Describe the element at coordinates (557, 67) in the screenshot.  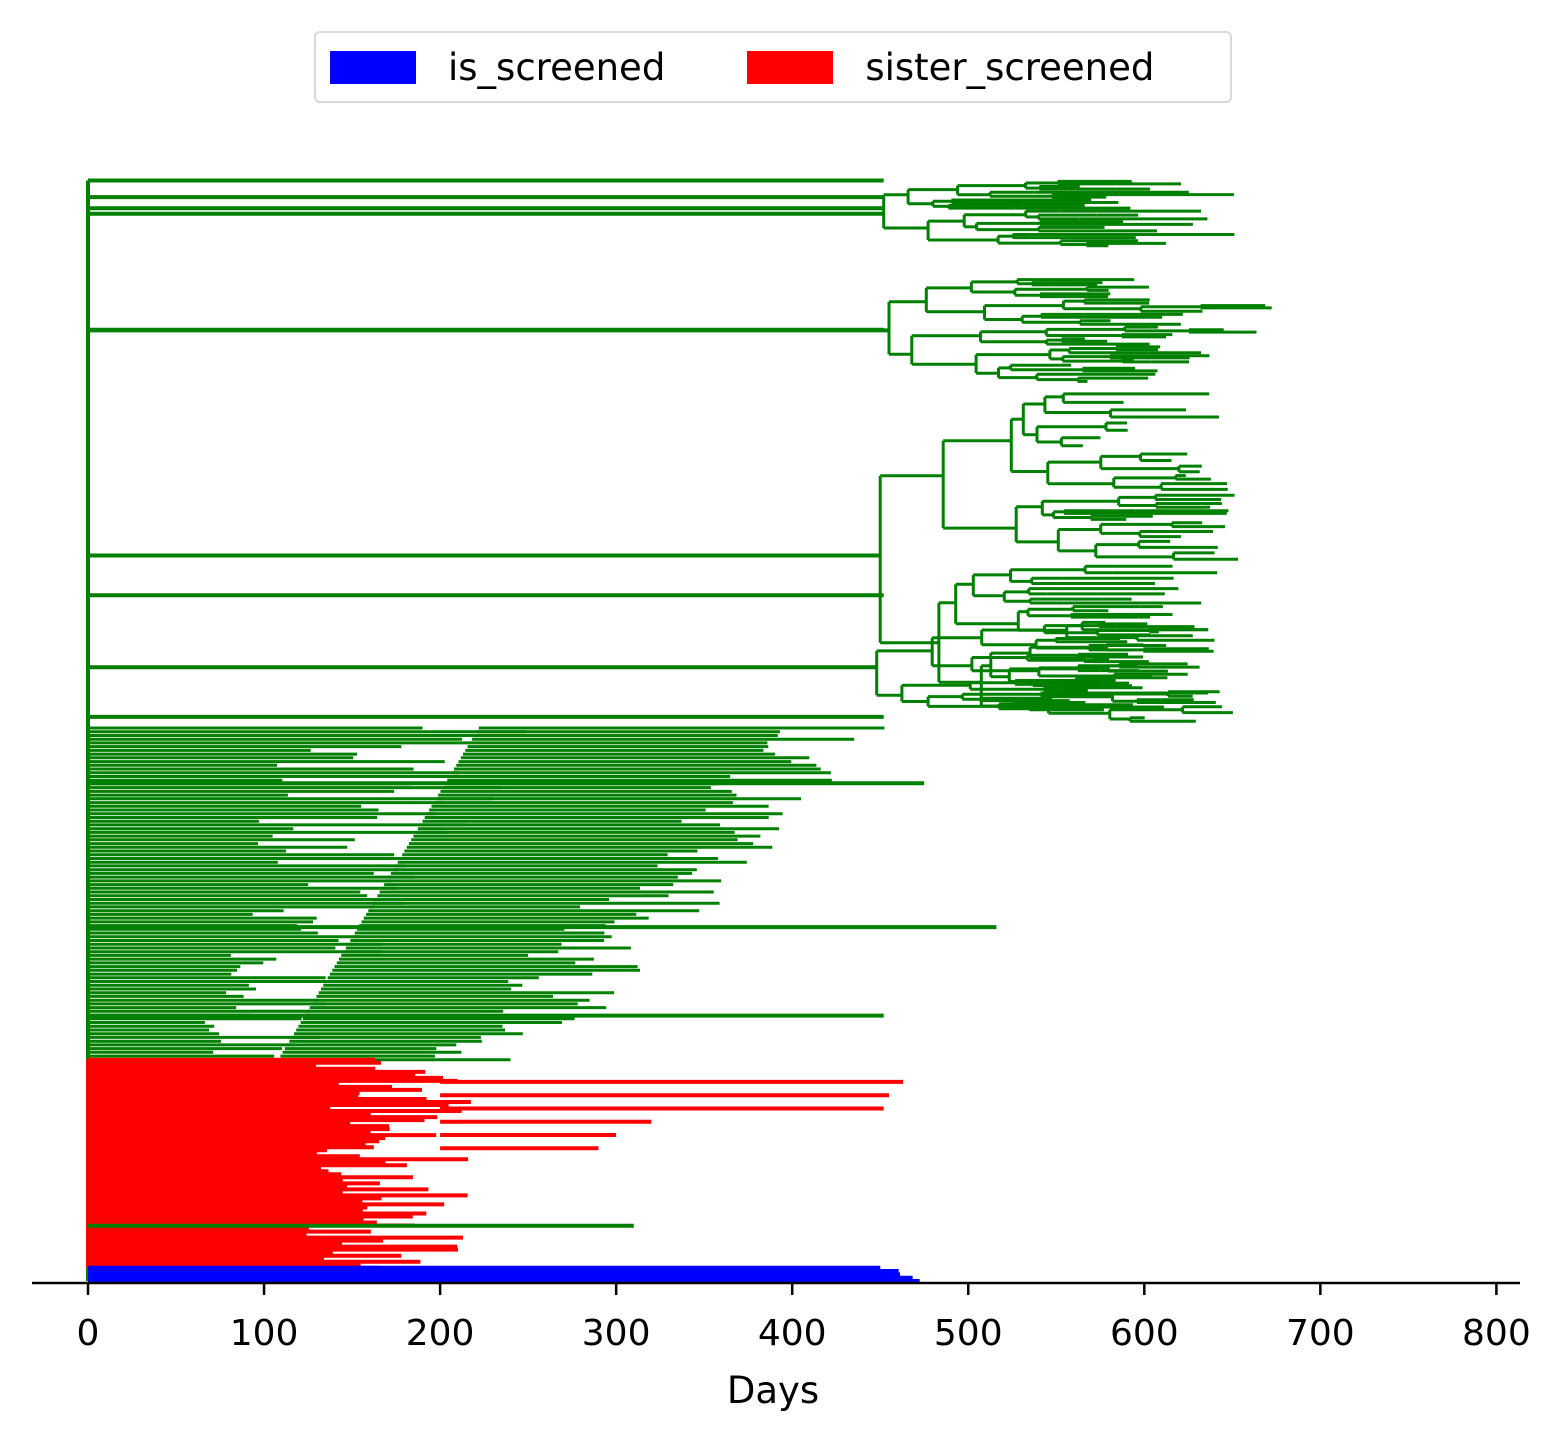
I see `legend-label-is-screened: is_screened` at that location.